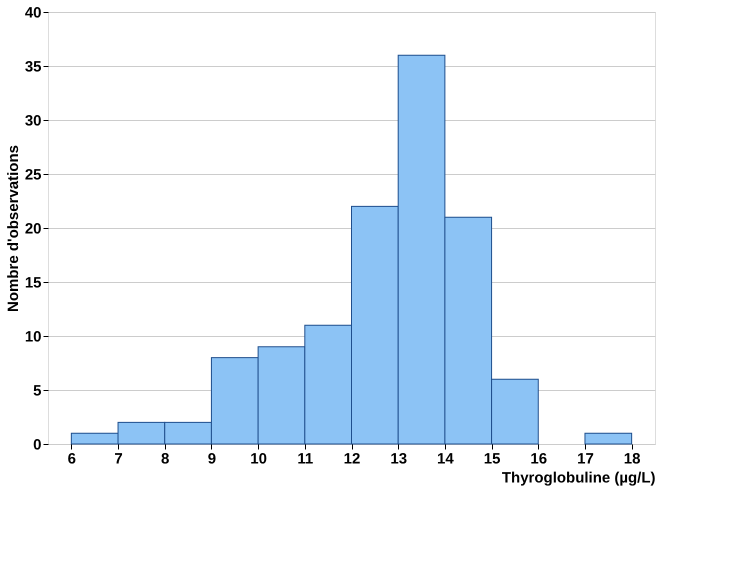  I want to click on x-tick-label: 10, so click(258, 459).